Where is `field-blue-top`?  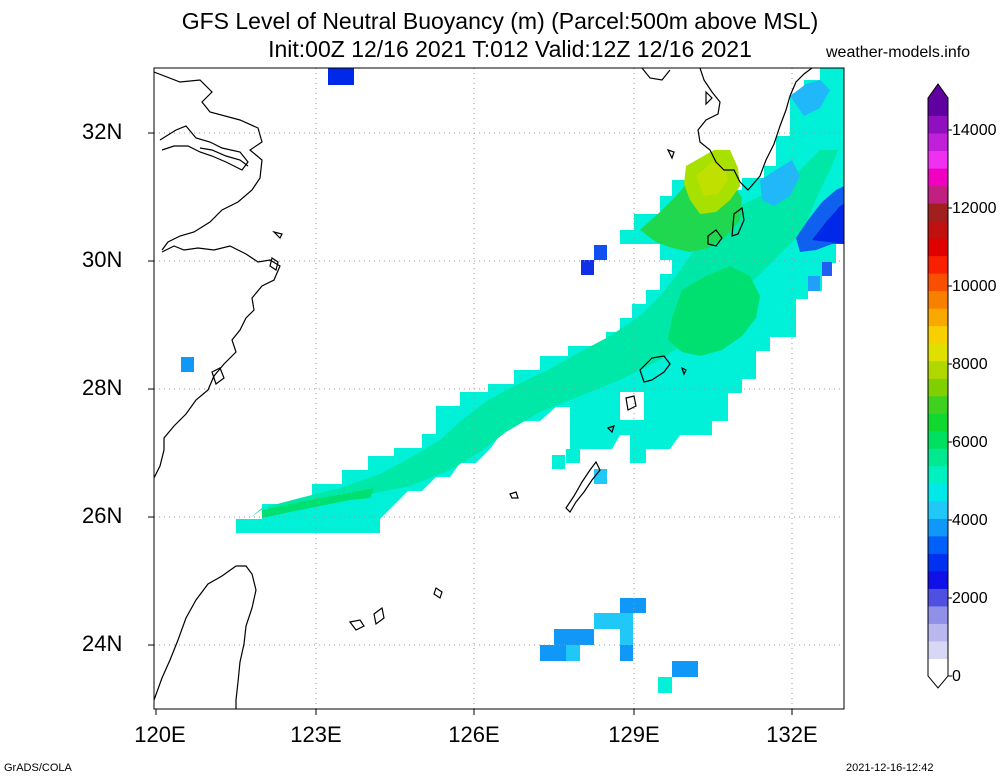
field-blue-top is located at coordinates (341, 76).